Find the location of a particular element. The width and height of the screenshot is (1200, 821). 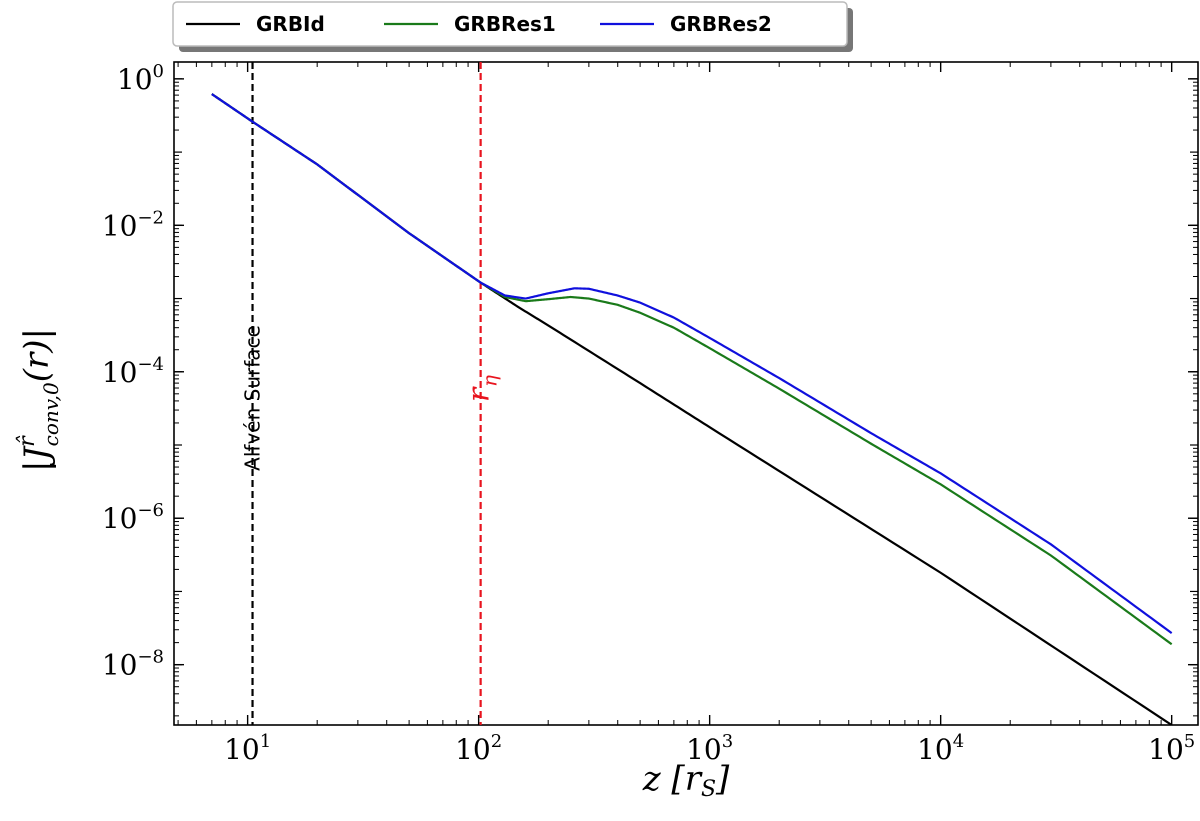

x-tick-label: 102 is located at coordinates (478, 748).